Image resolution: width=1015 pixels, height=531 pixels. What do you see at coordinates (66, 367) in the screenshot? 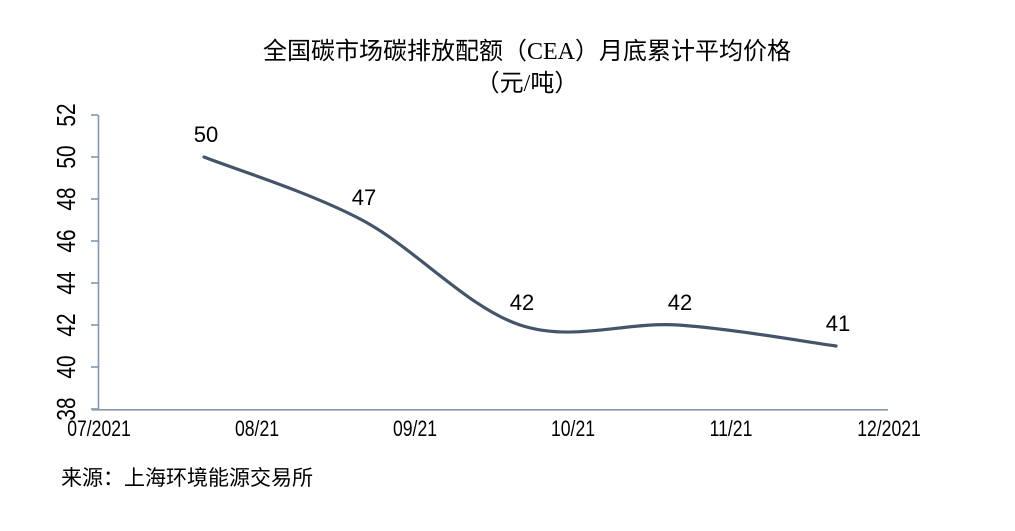
I see `y-axis-tick-label: 40` at bounding box center [66, 367].